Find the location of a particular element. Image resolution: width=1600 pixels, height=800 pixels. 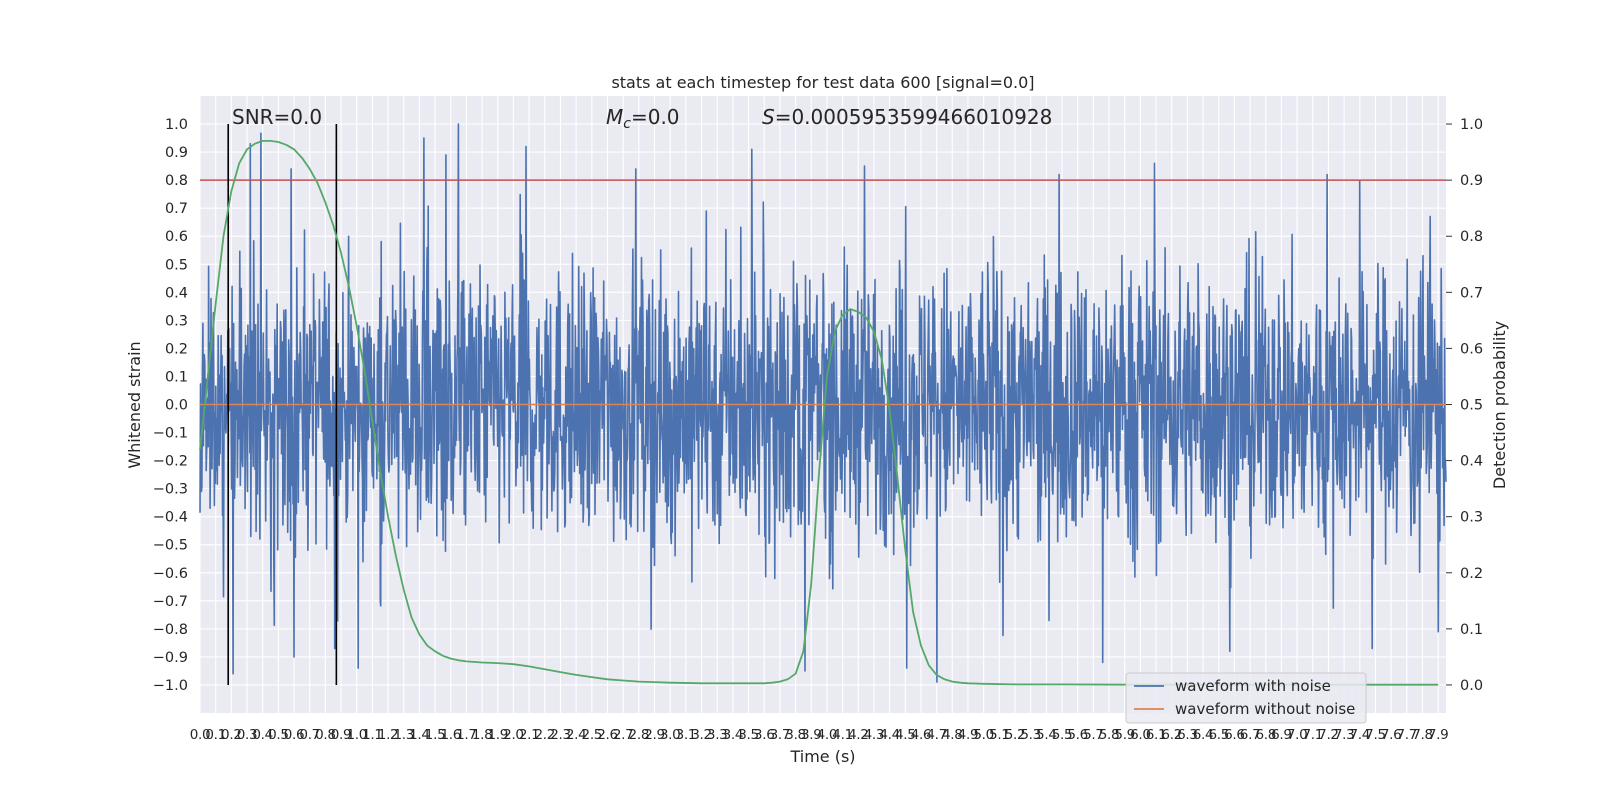

x-tick-label: 0.7 is located at coordinates (309, 735).